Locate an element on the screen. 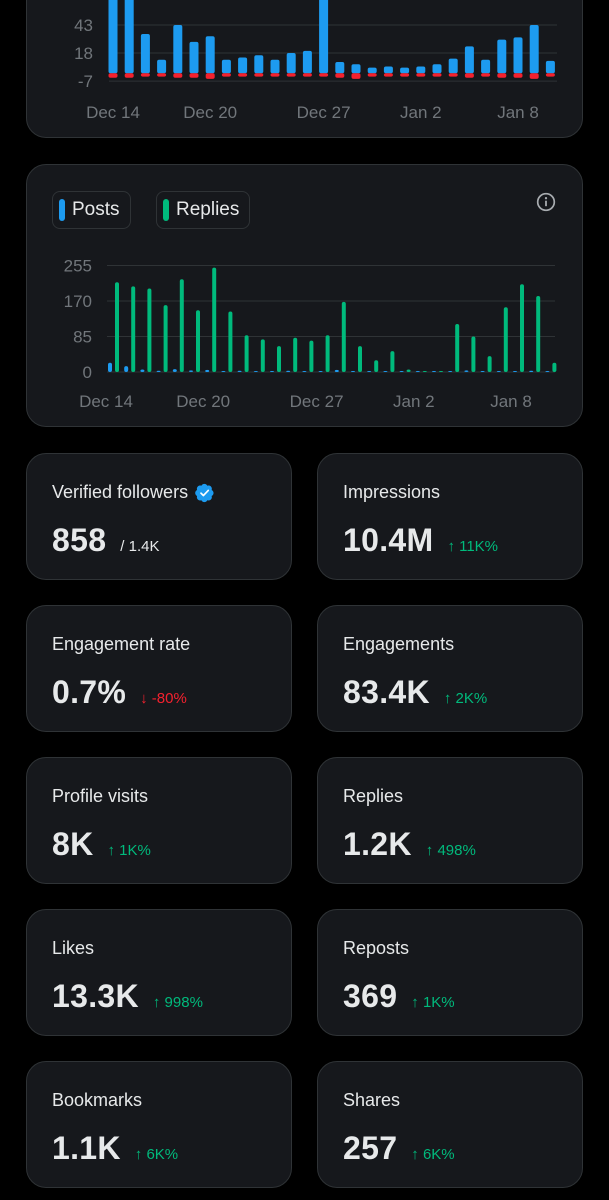 This screenshot has height=1200, width=609. stat-card-impressions: Impressions 10.4M ↑ 11K% is located at coordinates (450, 516).